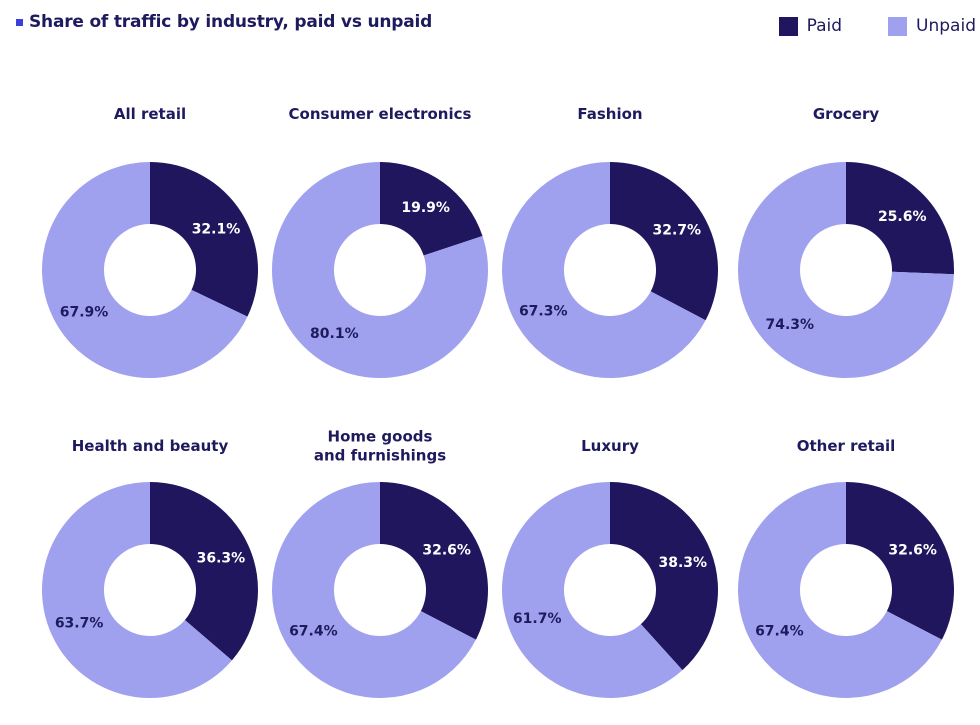 Image resolution: width=980 pixels, height=725 pixels. What do you see at coordinates (380, 446) in the screenshot?
I see `donut-home-goods-and-furnishings-title: Home goods and furnishings` at bounding box center [380, 446].